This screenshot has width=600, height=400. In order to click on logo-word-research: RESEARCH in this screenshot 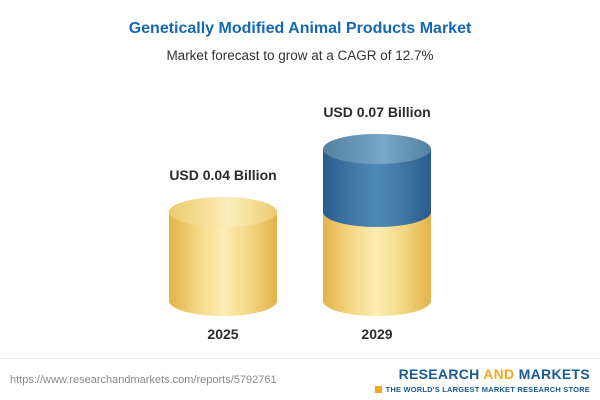, I will do `click(439, 373)`.